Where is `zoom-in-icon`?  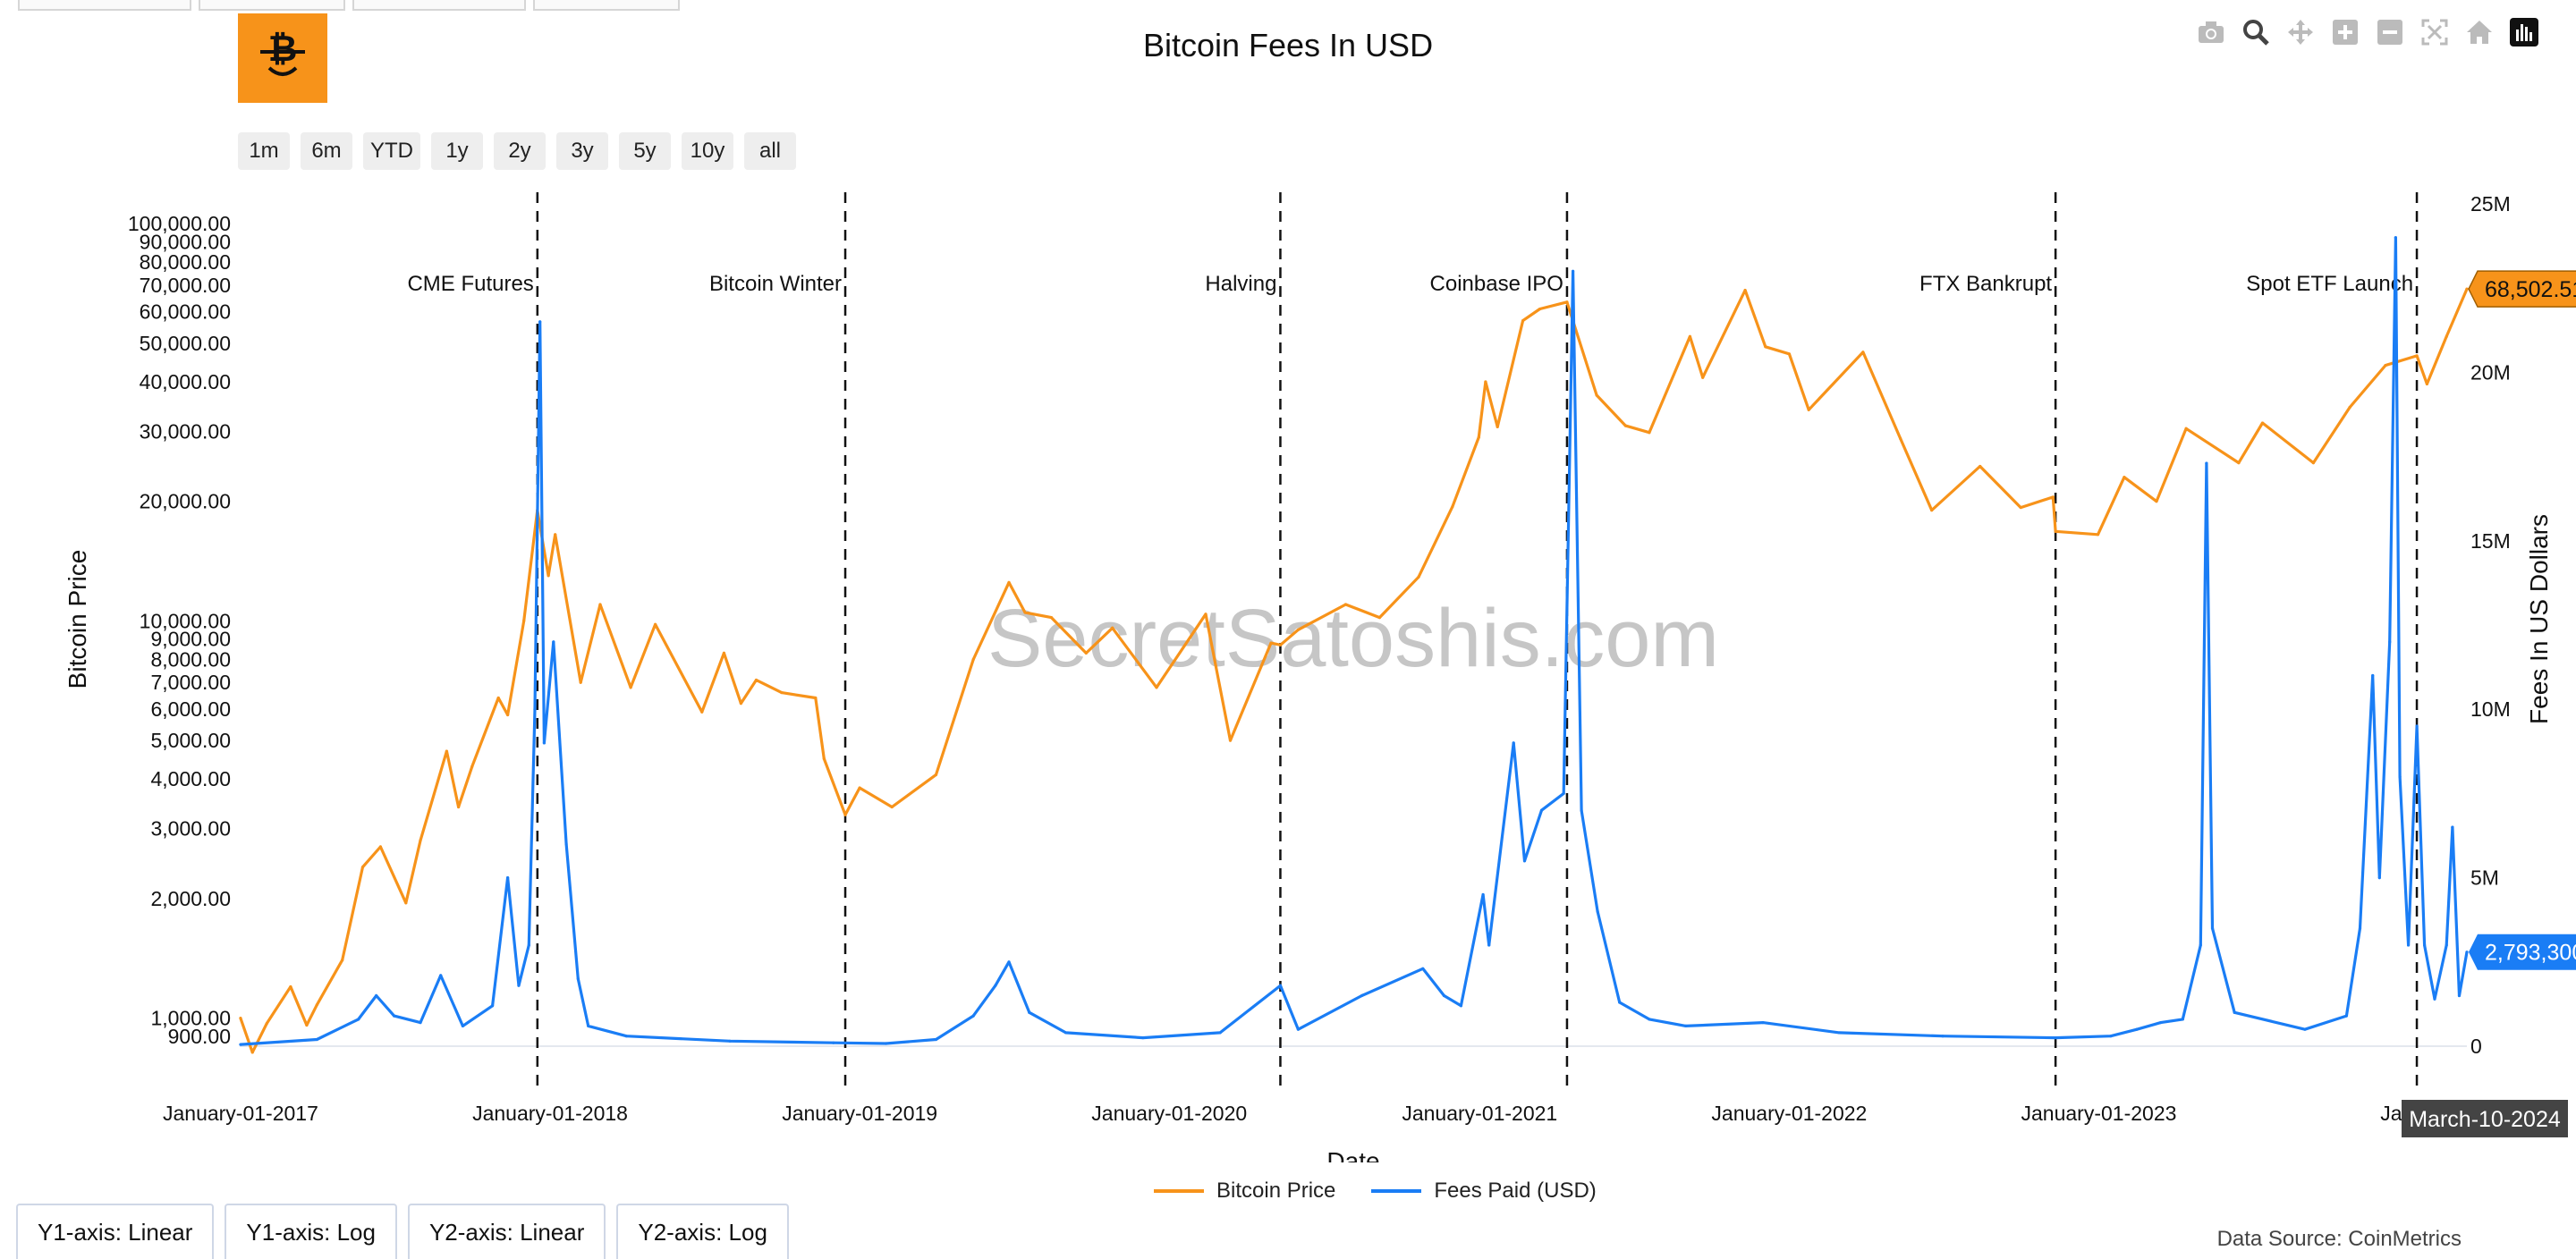
zoom-in-icon is located at coordinates (2345, 32).